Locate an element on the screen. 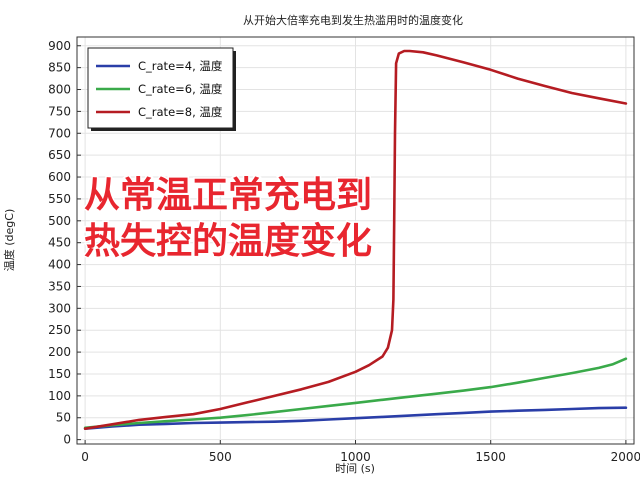 This screenshot has width=640, height=480. legend: C_rate=4, 温度 C_rate=6, 温度 C_rate=8, 温度 is located at coordinates (161, 89).